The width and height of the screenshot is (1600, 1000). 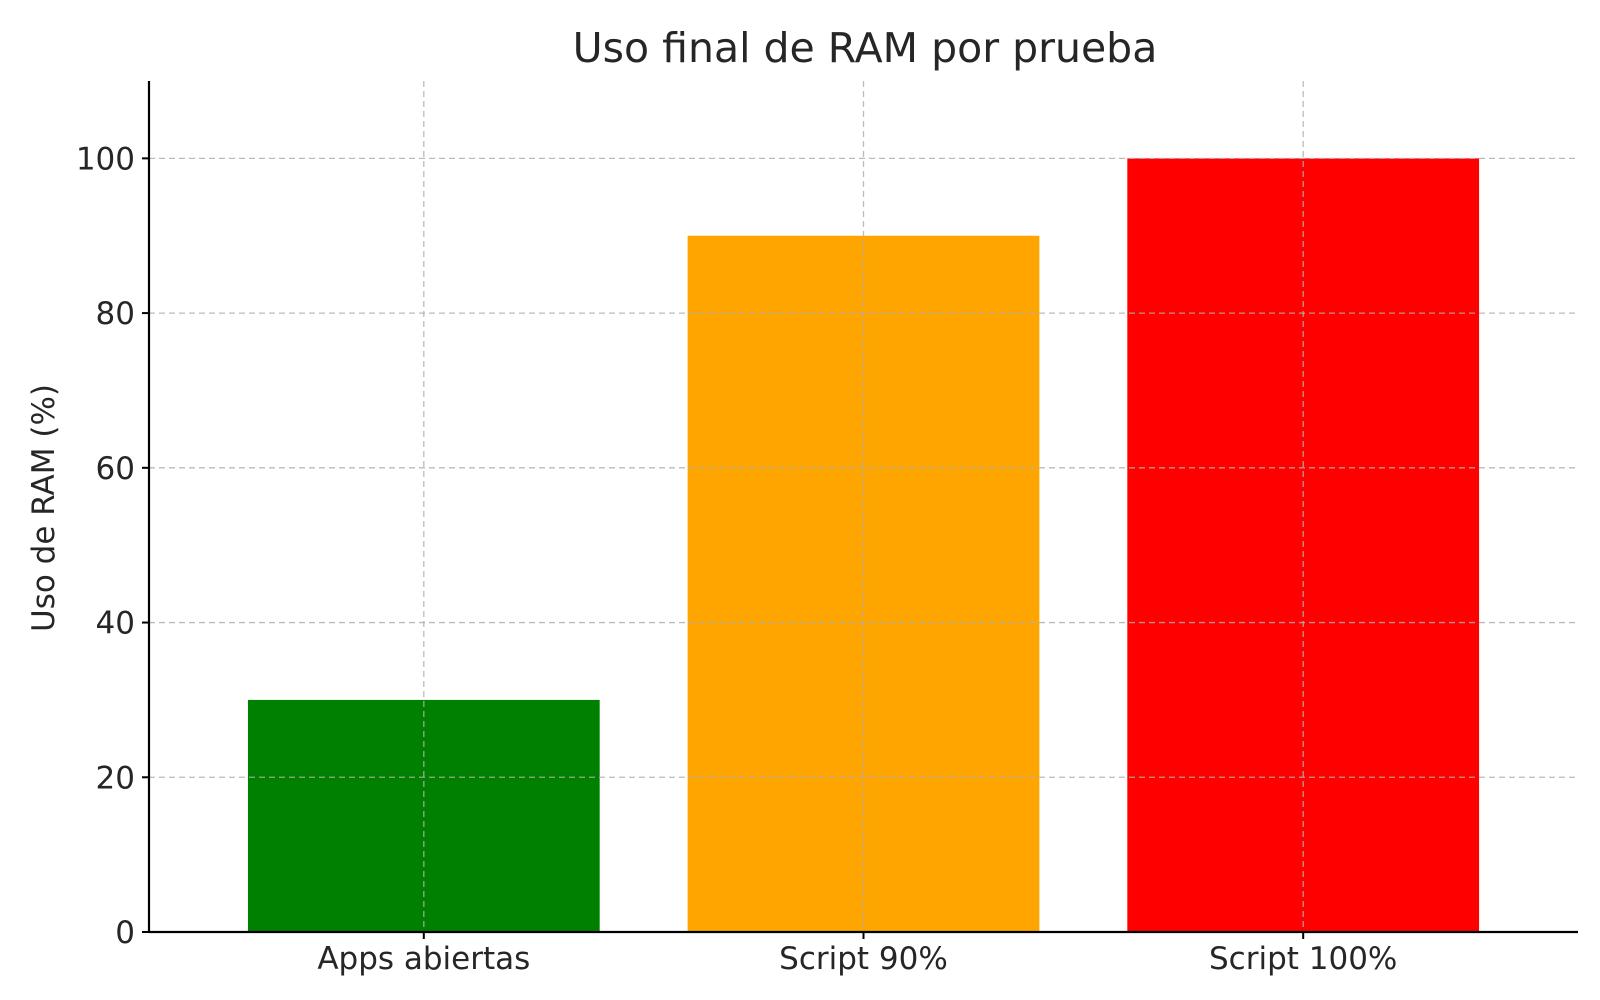 What do you see at coordinates (115, 778) in the screenshot?
I see `y-tick-label-1: 20` at bounding box center [115, 778].